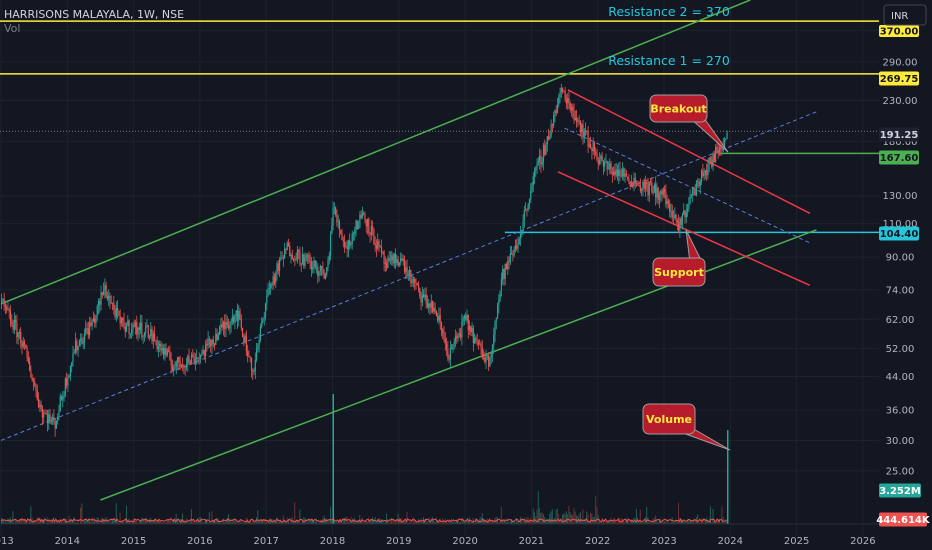  Describe the element at coordinates (905, 15) in the screenshot. I see `currency-button: INR` at that location.